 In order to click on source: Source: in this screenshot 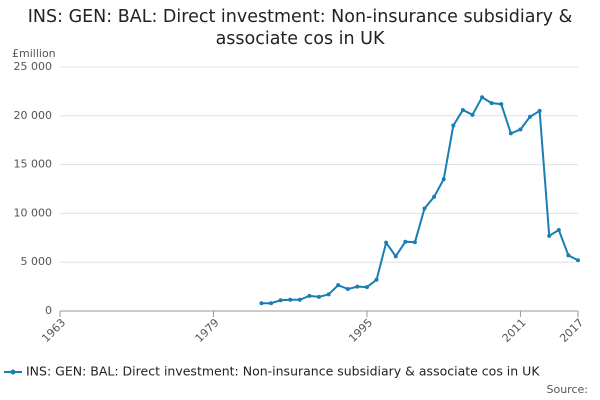, I will do `click(568, 389)`.